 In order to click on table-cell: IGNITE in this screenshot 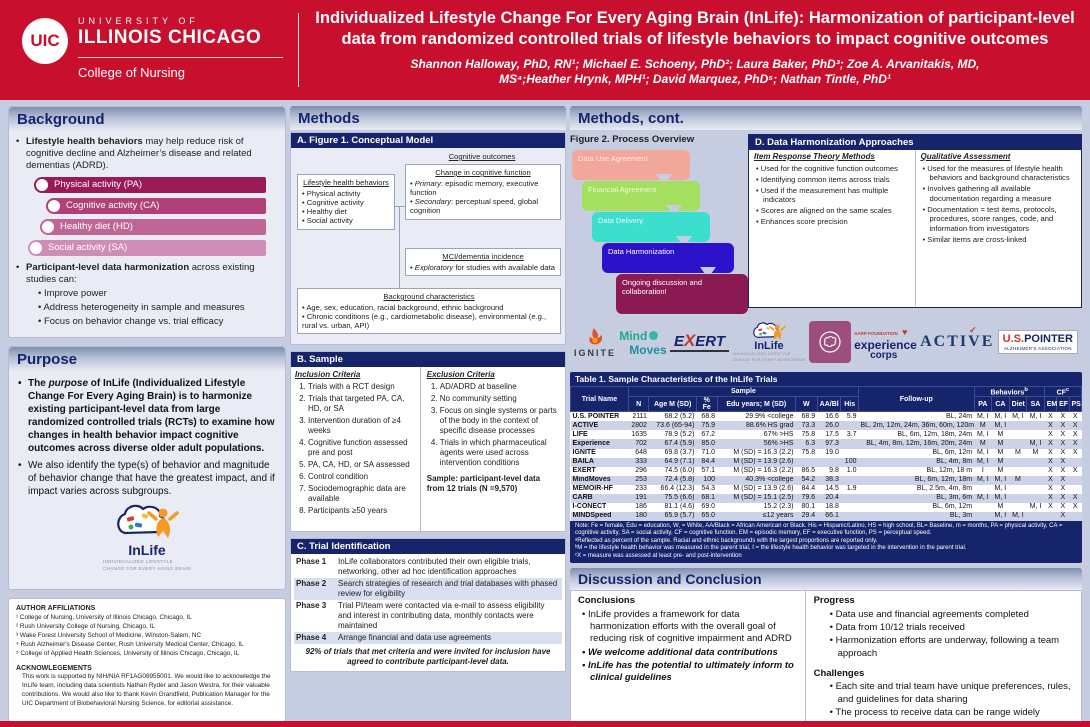, I will do `click(584, 453)`.